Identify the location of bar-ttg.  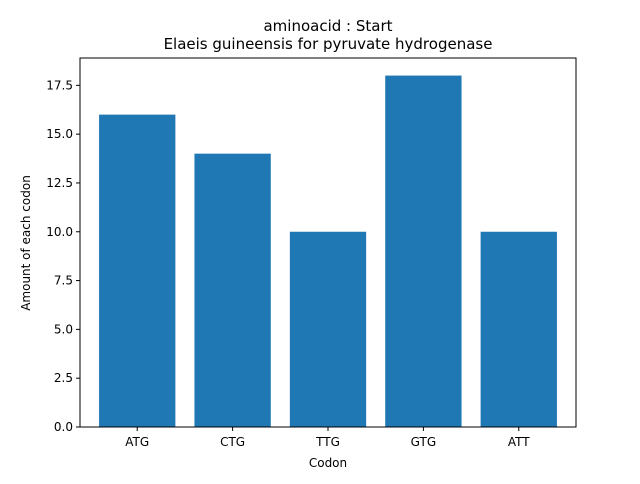
(328, 329).